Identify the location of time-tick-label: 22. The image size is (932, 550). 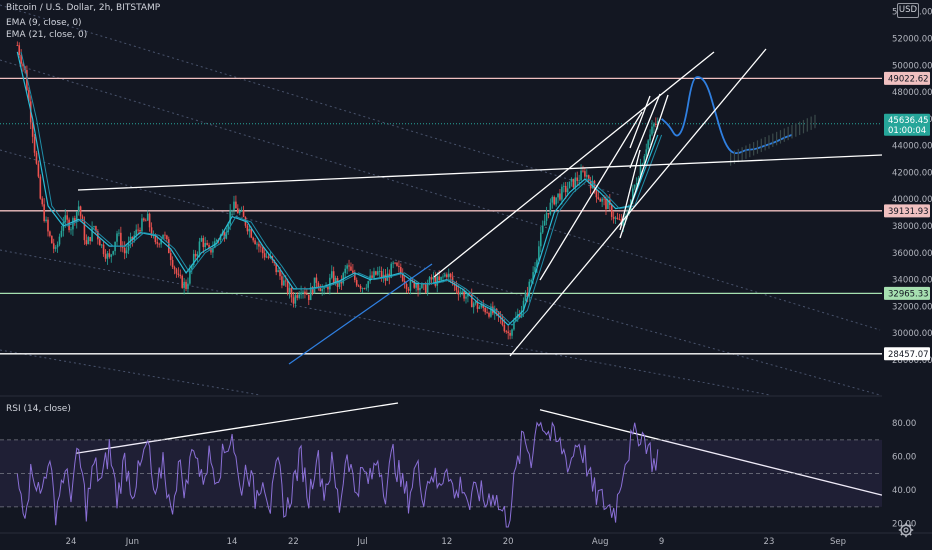
(293, 542).